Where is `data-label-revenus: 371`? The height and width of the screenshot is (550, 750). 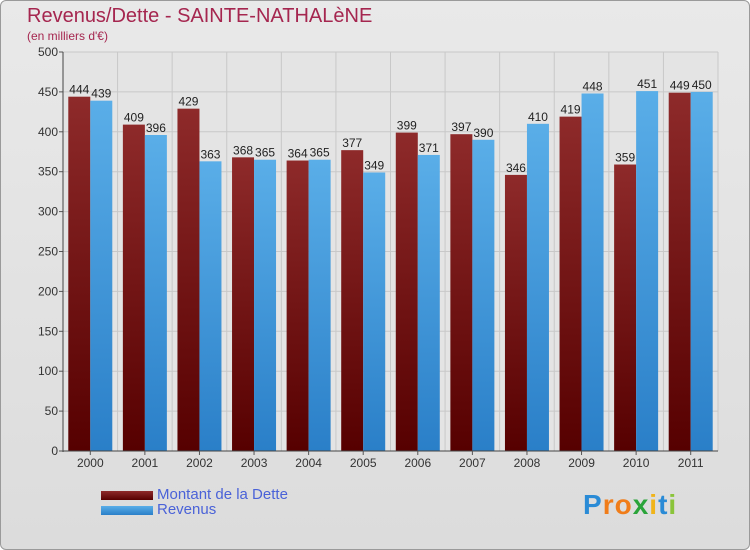
data-label-revenus: 371 is located at coordinates (429, 148).